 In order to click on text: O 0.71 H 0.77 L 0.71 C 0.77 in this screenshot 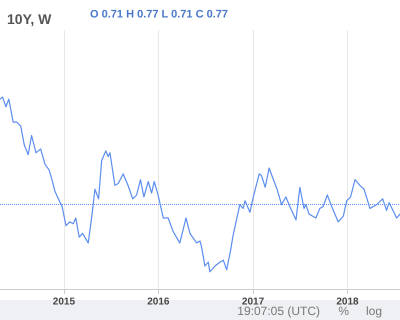, I will do `click(159, 14)`.